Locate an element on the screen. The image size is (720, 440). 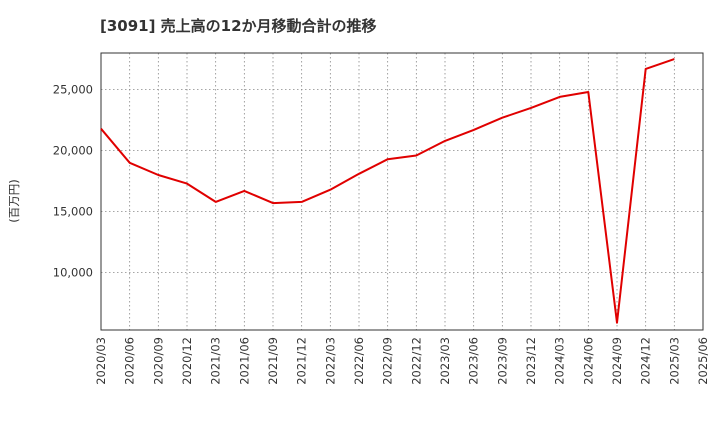
x-tick-label: 2020/06 is located at coordinates (130, 361).